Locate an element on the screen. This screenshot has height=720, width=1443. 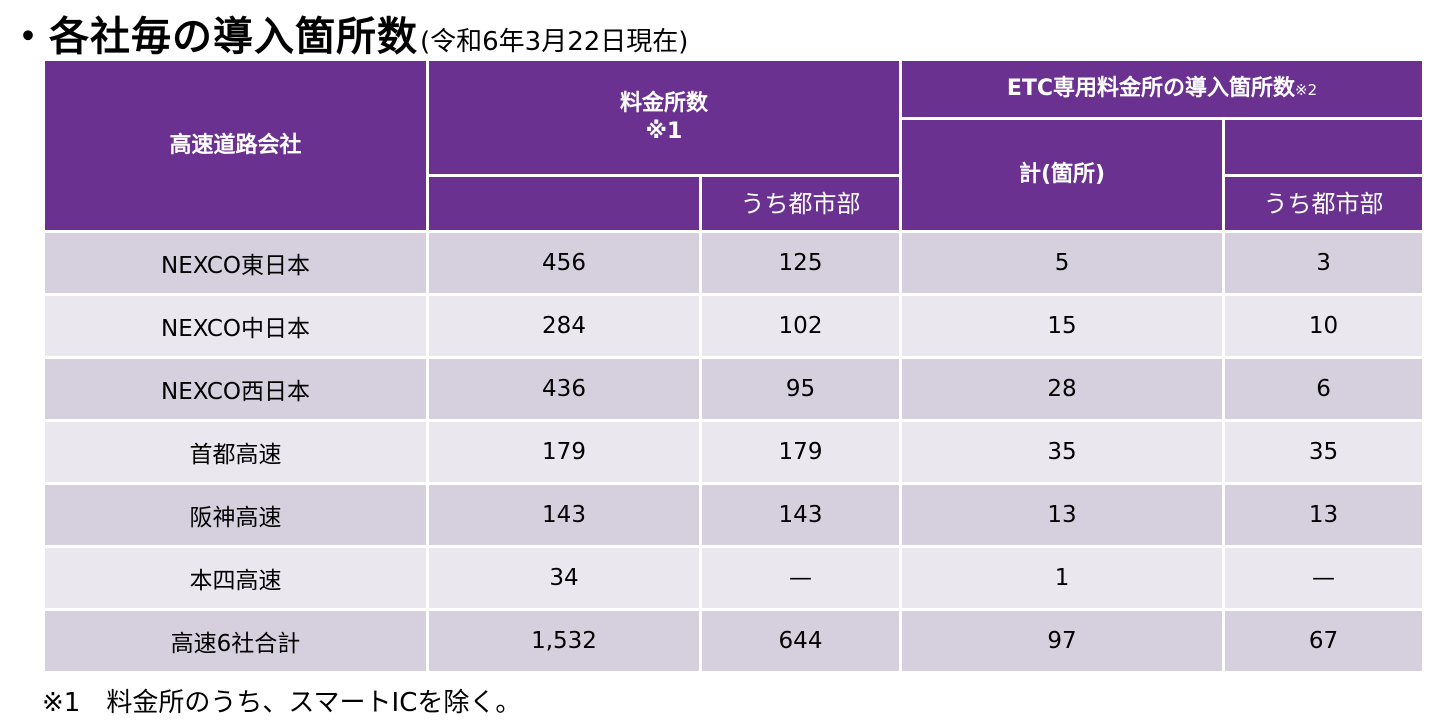
cell-toll: 34 is located at coordinates (564, 578).